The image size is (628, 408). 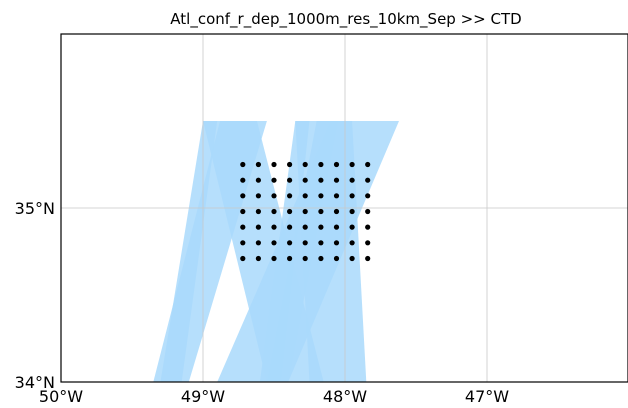 I want to click on map-title: Atl_conf_r_dep_1000m_res_10km_Sep >> CTD, so click(x=345, y=19).